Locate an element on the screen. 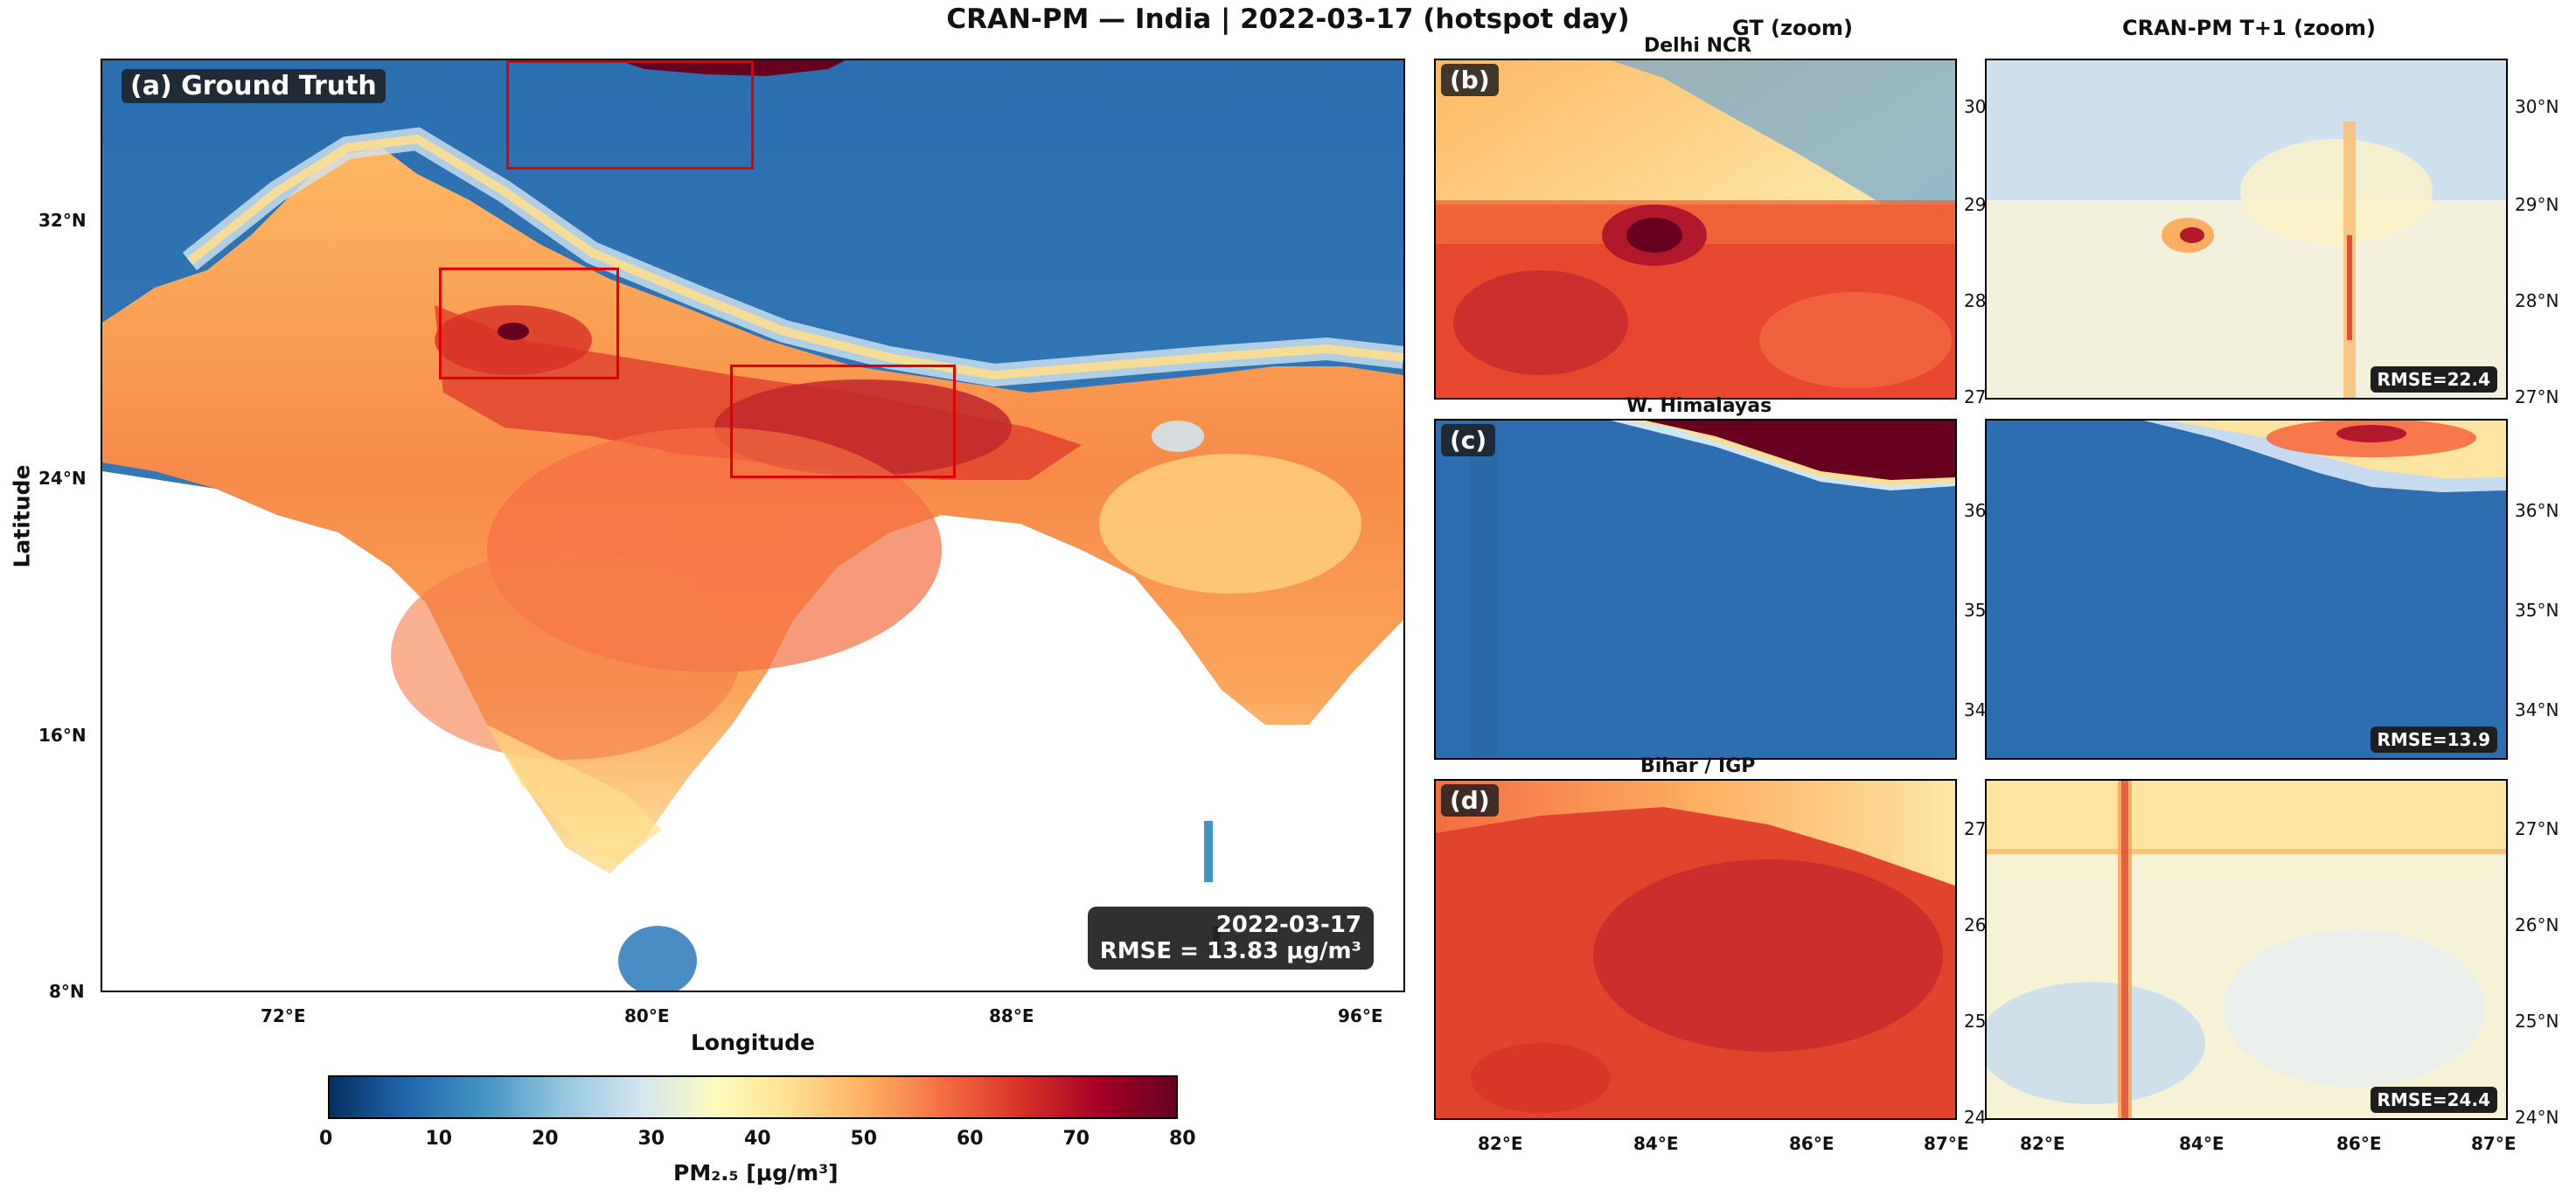 This screenshot has width=2576, height=1196. pred-zoom-bihar: RMSE=24.4 is located at coordinates (2246, 949).